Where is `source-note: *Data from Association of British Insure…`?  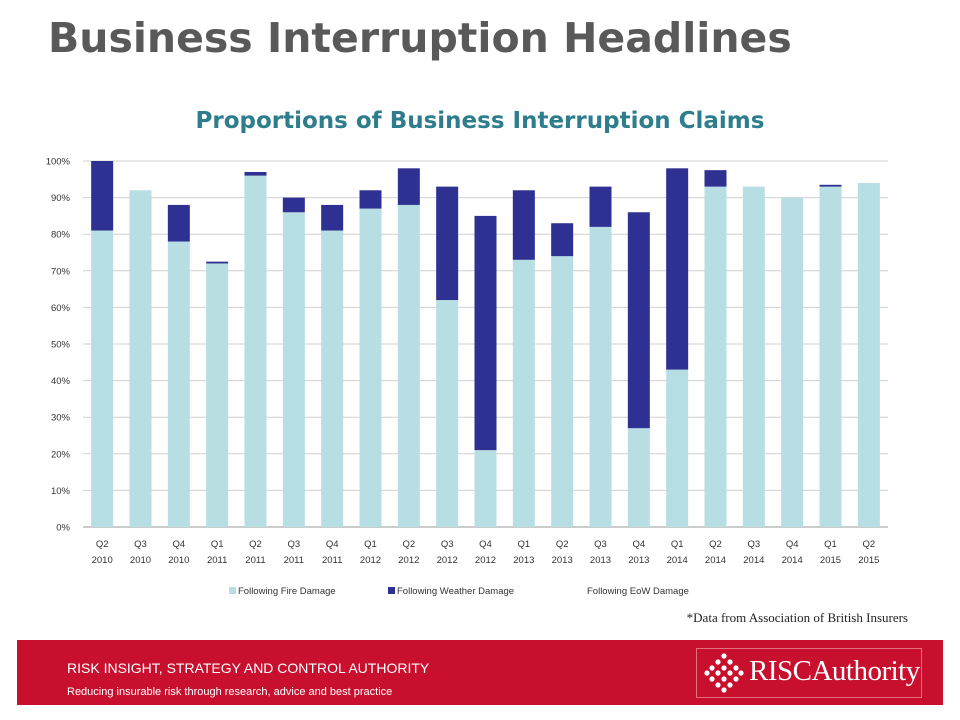
source-note: *Data from Association of British Insure… is located at coordinates (797, 617).